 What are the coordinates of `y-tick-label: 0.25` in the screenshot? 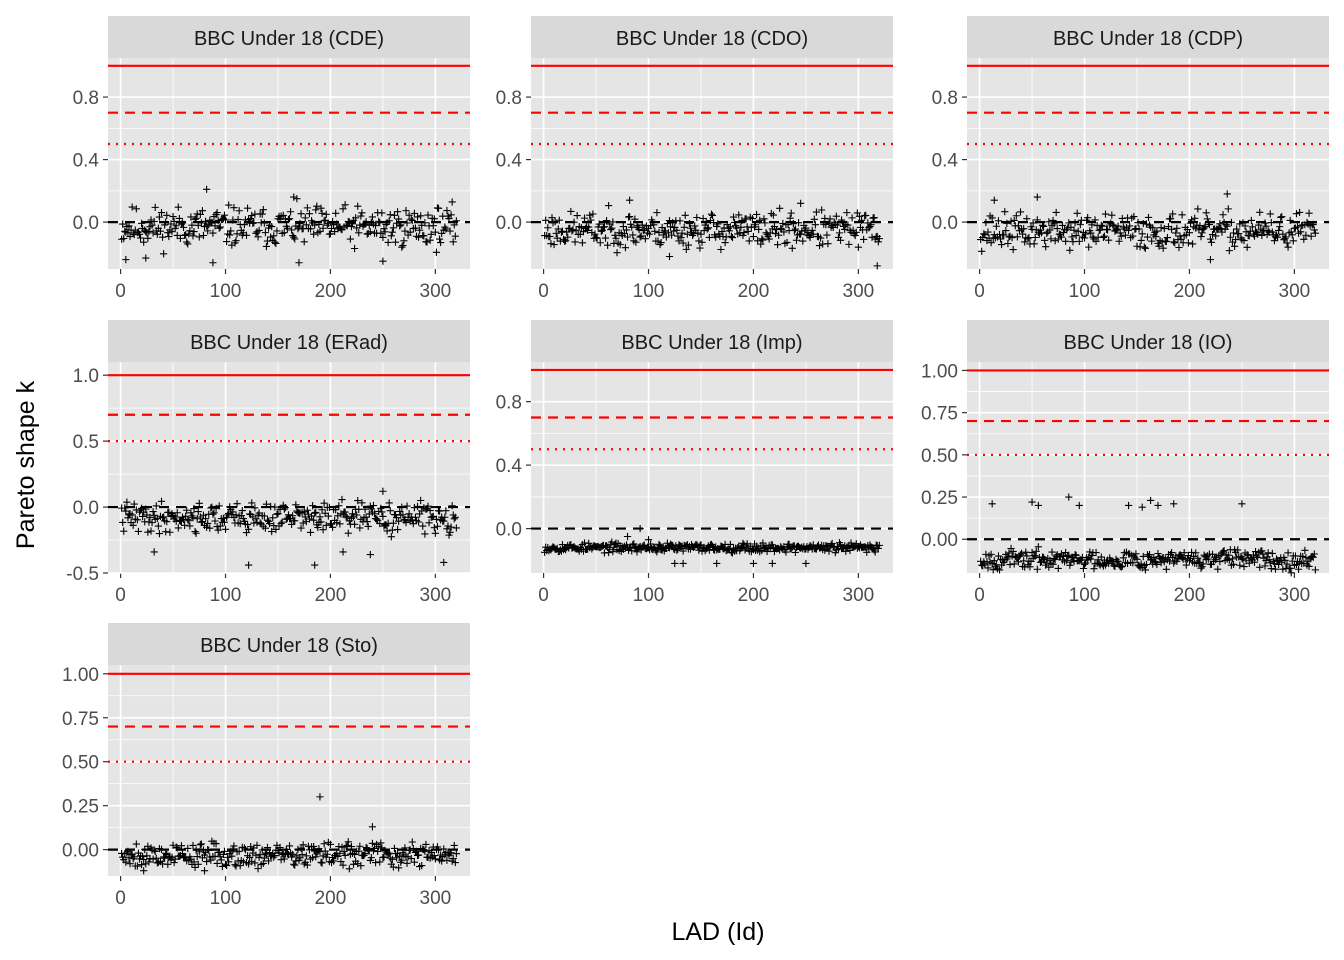 It's located at (939, 498).